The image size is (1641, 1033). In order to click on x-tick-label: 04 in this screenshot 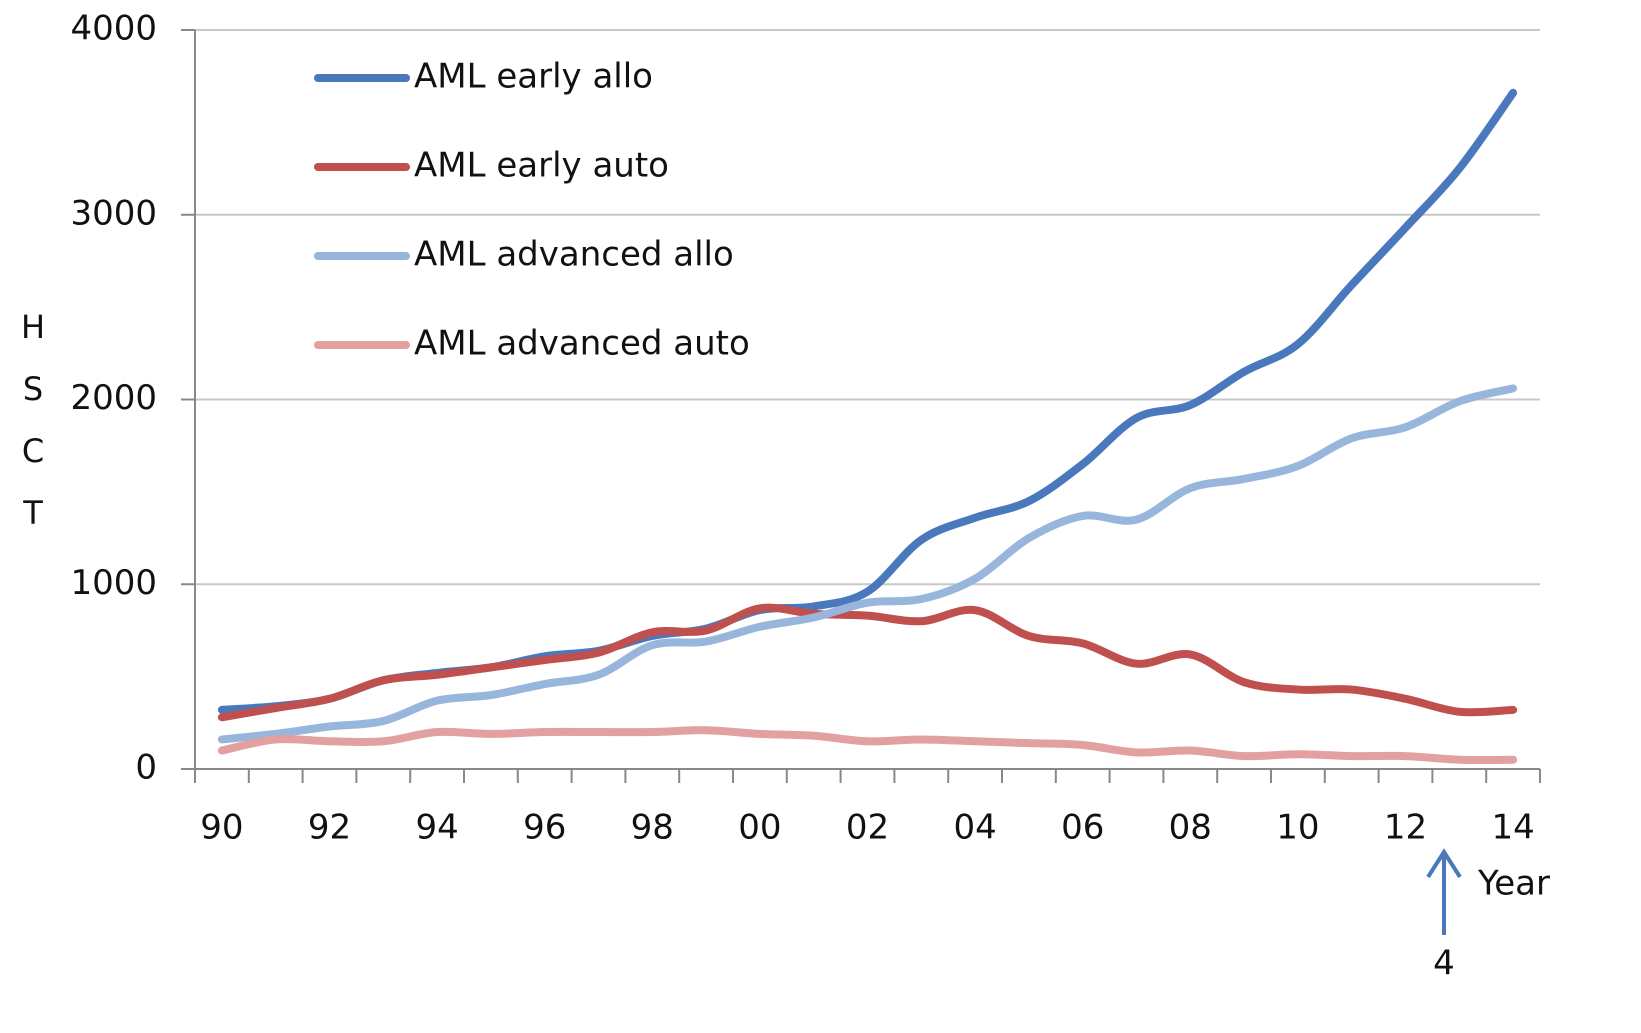, I will do `click(974, 828)`.